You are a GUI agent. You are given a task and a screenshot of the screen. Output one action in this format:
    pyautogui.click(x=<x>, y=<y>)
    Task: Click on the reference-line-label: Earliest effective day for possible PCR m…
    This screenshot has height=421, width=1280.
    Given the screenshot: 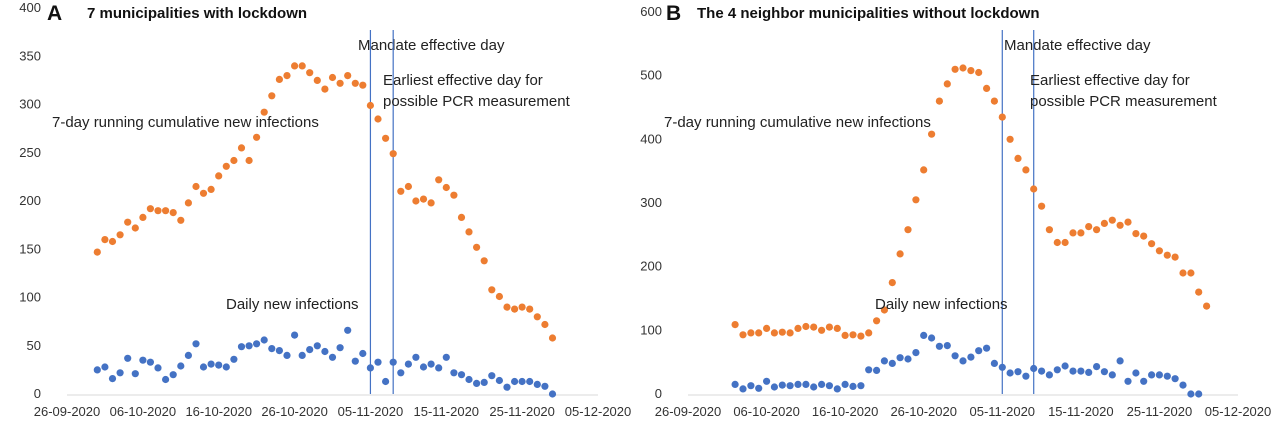 What is the action you would take?
    pyautogui.click(x=1124, y=91)
    